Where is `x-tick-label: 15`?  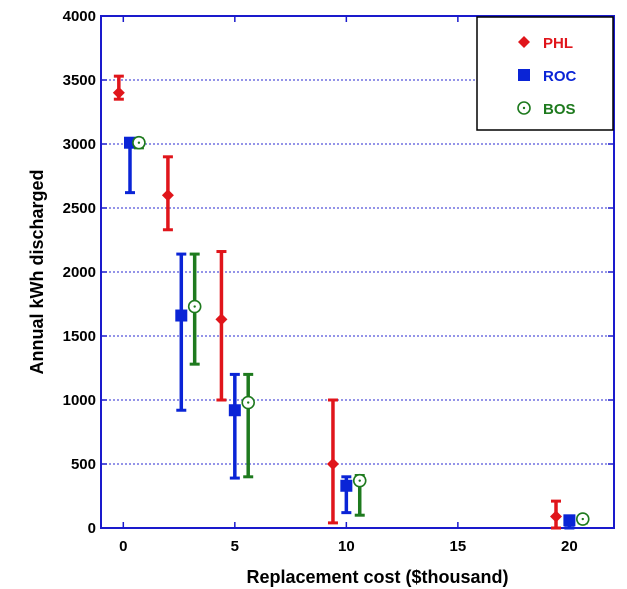
x-tick-label: 15 is located at coordinates (458, 546).